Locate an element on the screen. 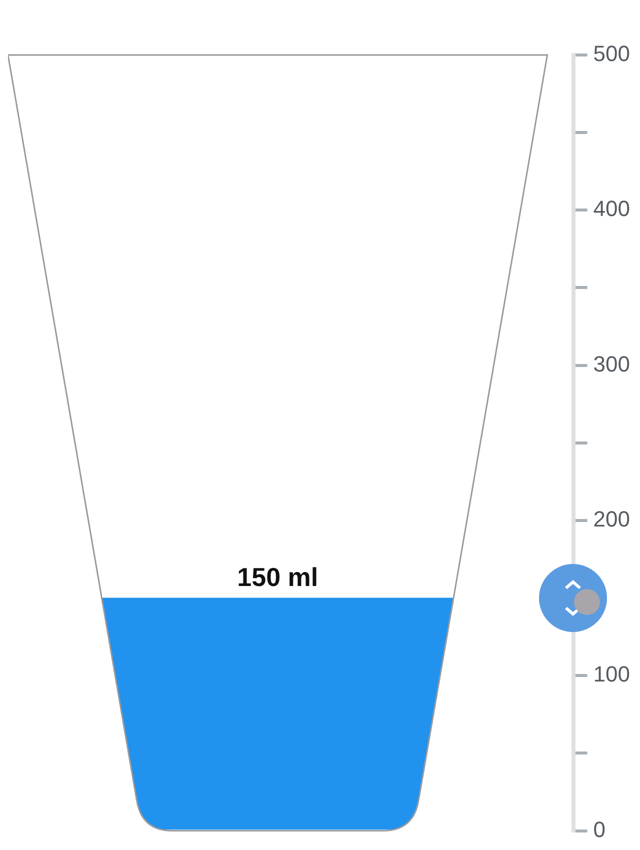 The width and height of the screenshot is (640, 850). y-tick-label: 200 is located at coordinates (611, 519).